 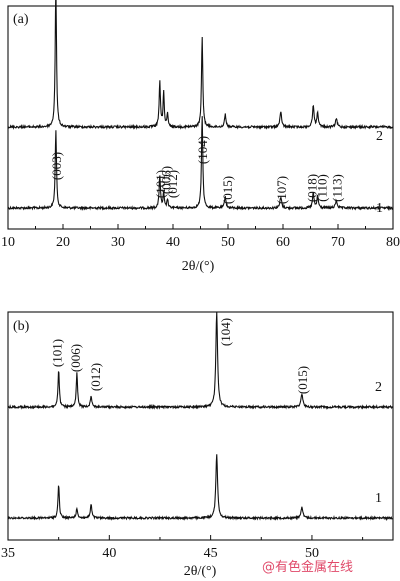 I want to click on peak-annotation: (107), so click(x=281, y=190).